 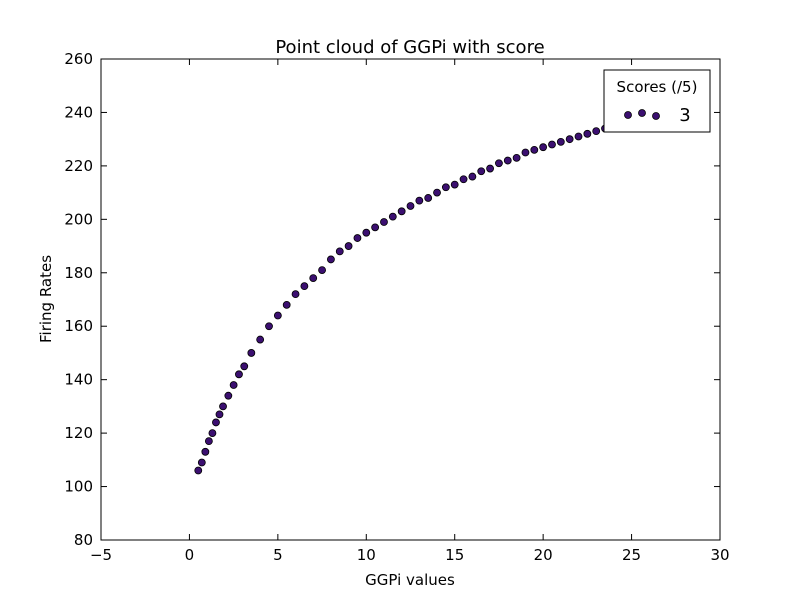 I want to click on y-tick-label: 260, so click(x=78, y=59).